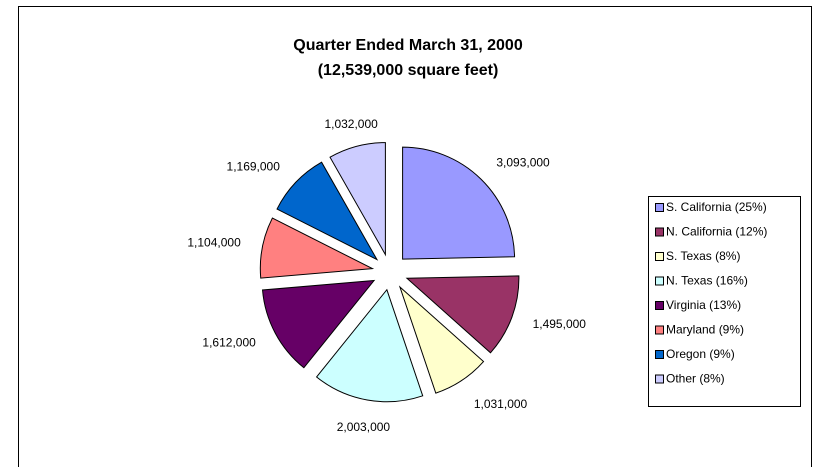  Describe the element at coordinates (716, 232) in the screenshot. I see `legend-label: N. California (12%)` at that location.